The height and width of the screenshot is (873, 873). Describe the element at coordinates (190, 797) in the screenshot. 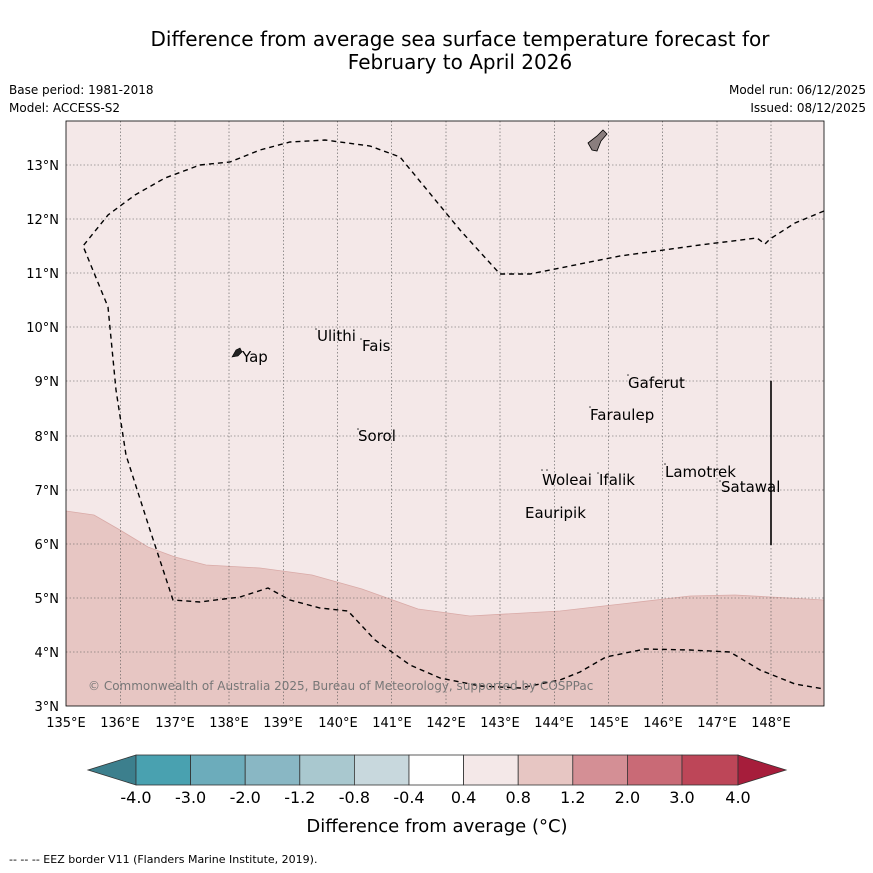

I see `colorbar-tick-label: -3.0` at that location.